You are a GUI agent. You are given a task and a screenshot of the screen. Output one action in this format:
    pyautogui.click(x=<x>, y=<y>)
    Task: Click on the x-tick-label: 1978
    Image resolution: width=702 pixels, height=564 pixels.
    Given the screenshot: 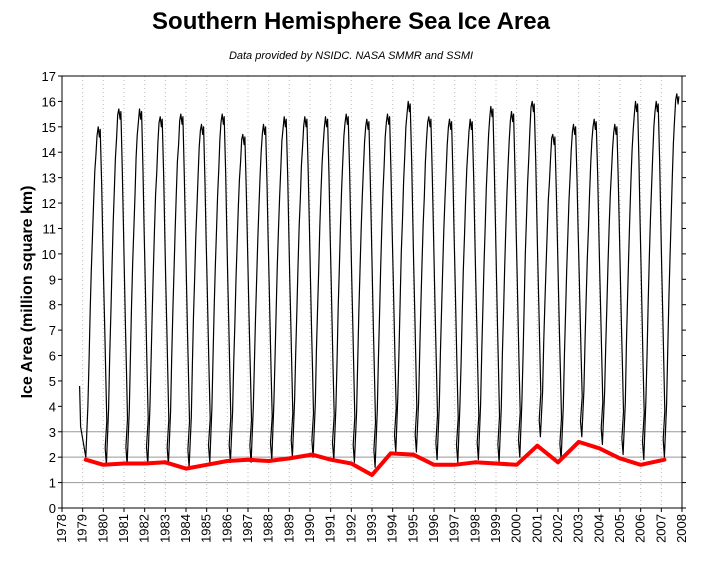 What is the action you would take?
    pyautogui.click(x=61, y=528)
    